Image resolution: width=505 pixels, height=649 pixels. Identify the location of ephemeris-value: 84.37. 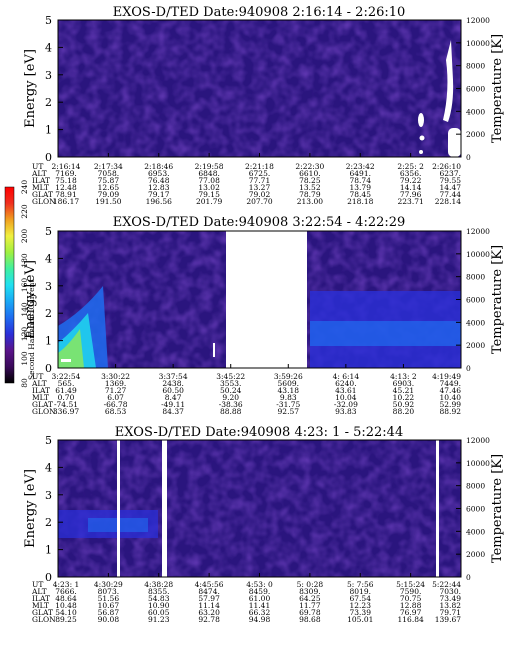
(173, 411).